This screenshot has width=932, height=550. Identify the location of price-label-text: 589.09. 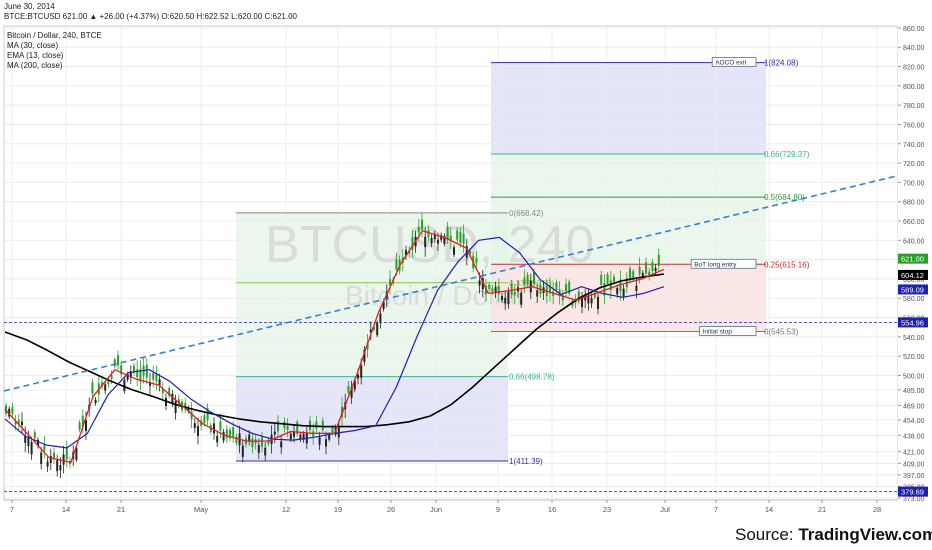
(912, 289).